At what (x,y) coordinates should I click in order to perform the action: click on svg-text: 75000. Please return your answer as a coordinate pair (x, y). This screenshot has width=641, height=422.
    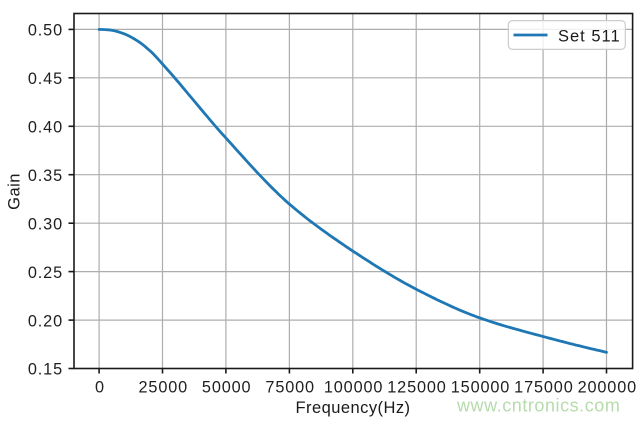
    Looking at the image, I should click on (290, 388).